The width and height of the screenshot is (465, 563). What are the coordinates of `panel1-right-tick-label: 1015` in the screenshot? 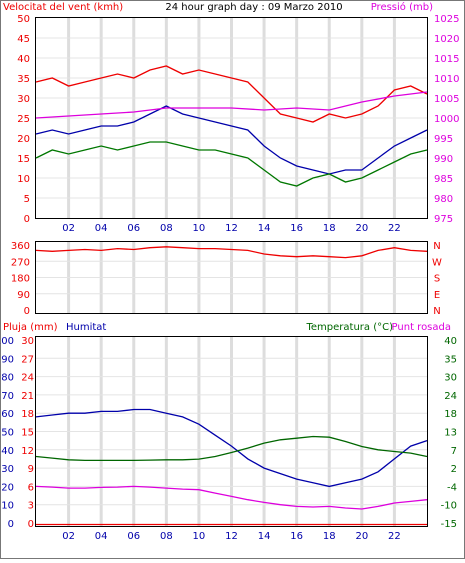 It's located at (446, 59).